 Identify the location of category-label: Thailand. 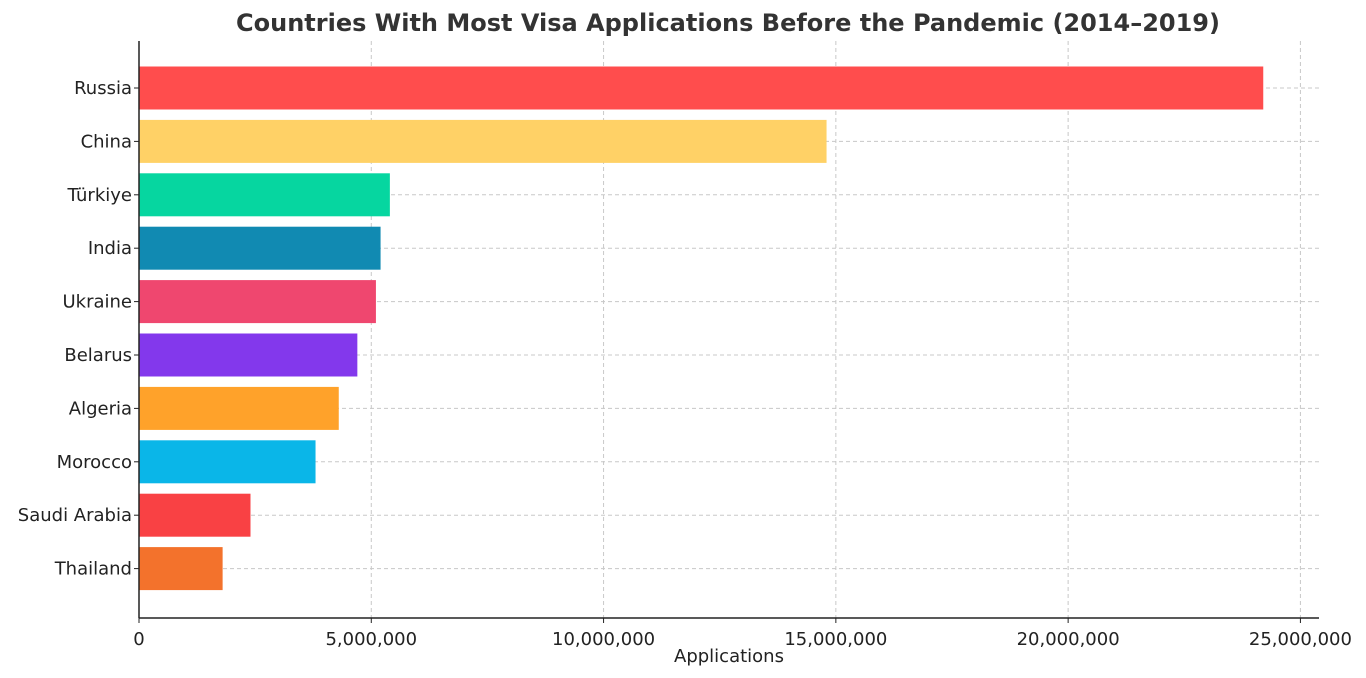
(93, 569).